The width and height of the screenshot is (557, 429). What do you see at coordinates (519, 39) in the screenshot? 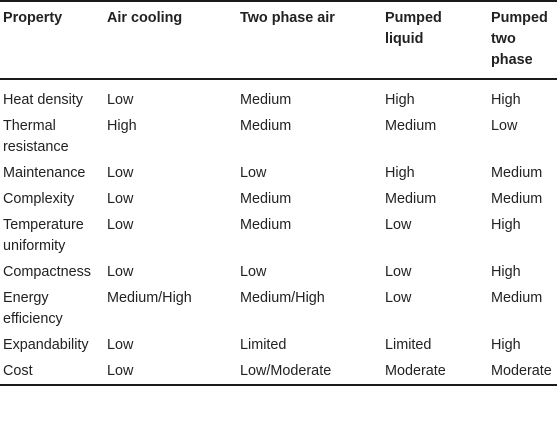
I see `header-pumped-two-phase: Pumped two phase` at bounding box center [519, 39].